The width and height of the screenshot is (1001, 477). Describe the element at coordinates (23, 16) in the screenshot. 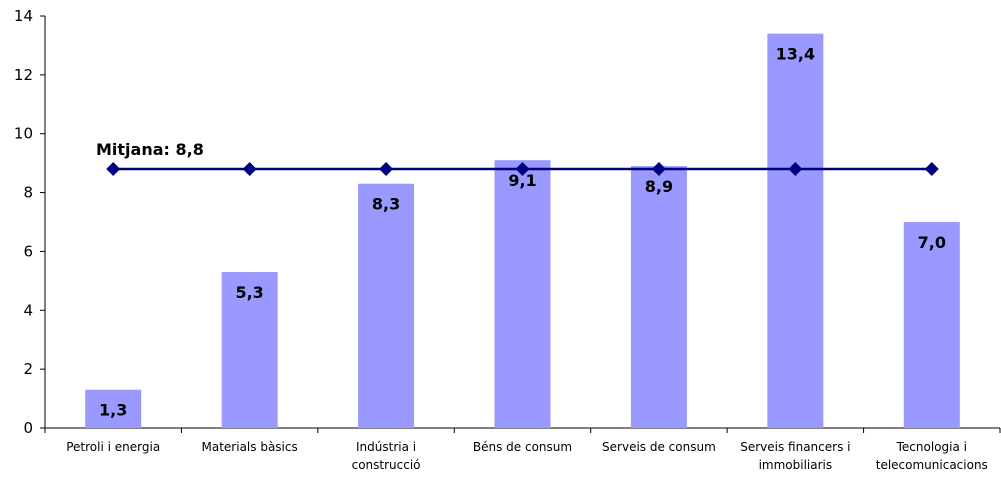

I see `y-tick-label: 14` at that location.